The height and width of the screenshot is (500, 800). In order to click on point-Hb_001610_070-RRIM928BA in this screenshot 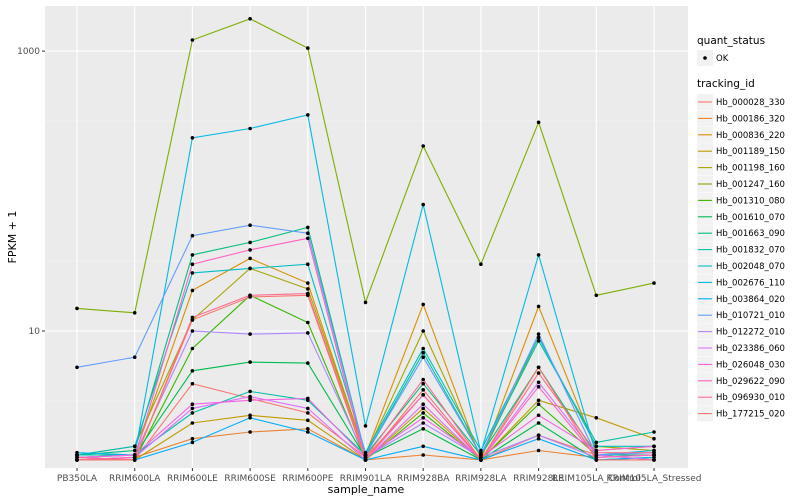, I will do `click(423, 429)`.